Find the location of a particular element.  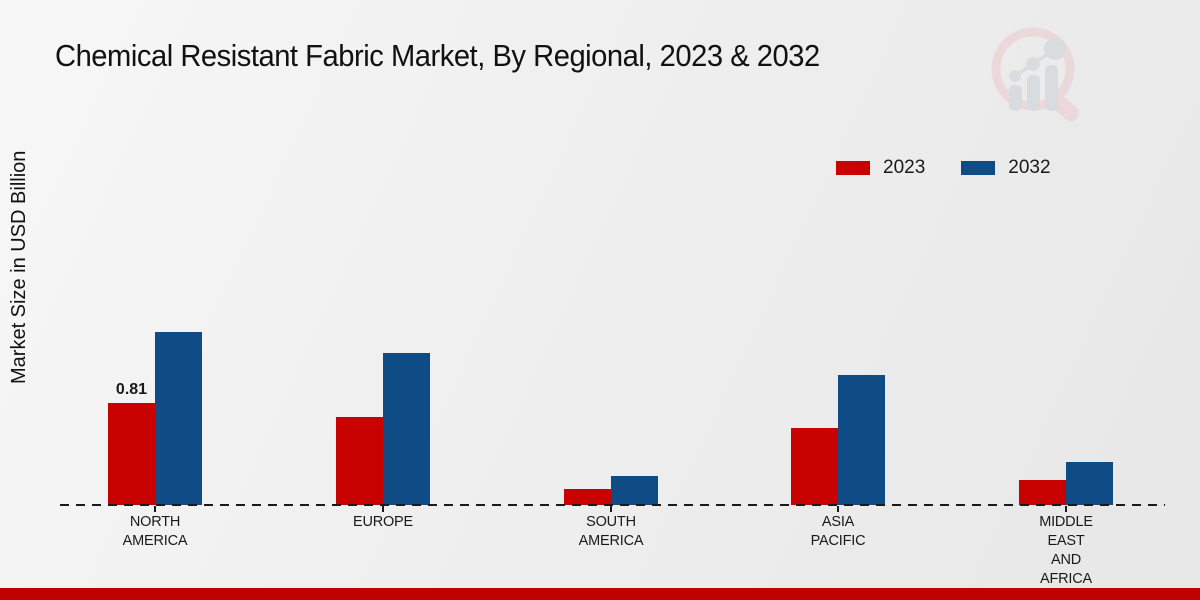

category-label-south-america: SOUTH AMERICA is located at coordinates (611, 531).